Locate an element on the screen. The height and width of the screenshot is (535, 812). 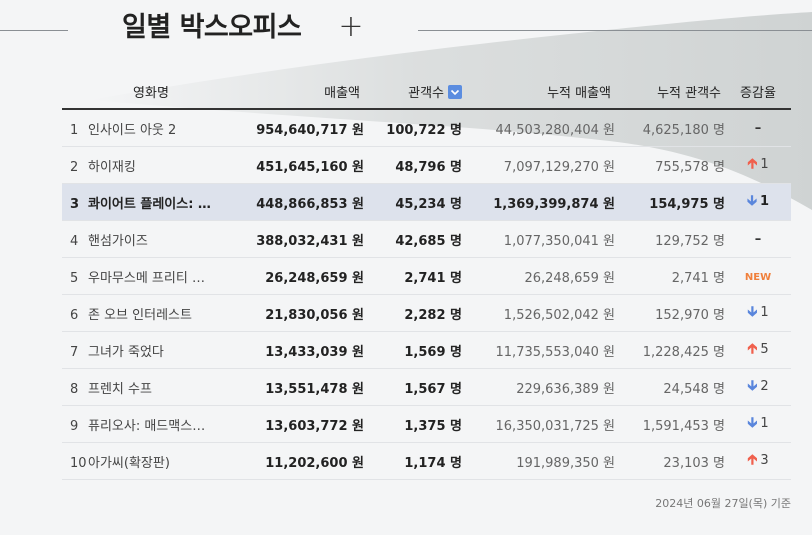
reference-date: 2024년 06월 27일(목) 기준 is located at coordinates (723, 503).